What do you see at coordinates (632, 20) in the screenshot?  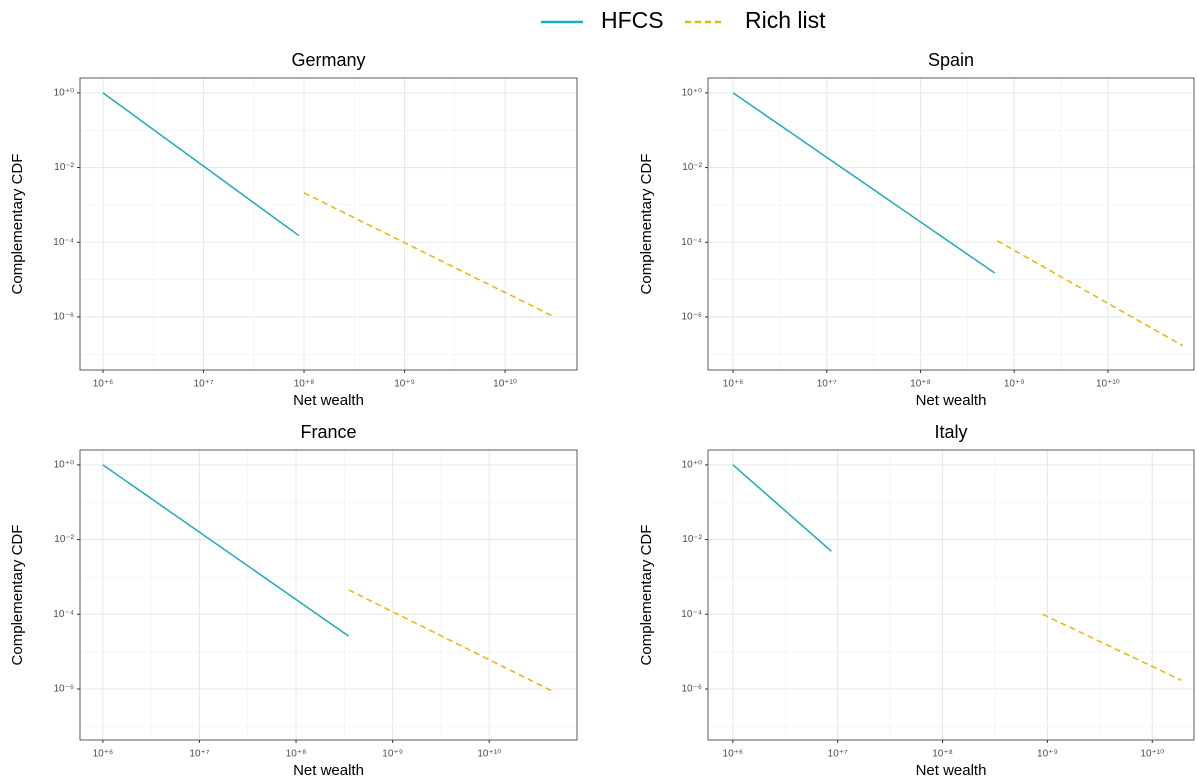 I see `legend-label: HFCS` at bounding box center [632, 20].